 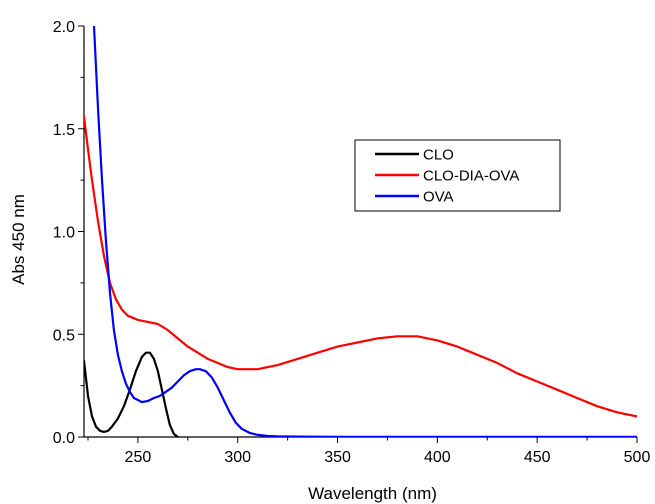 I want to click on x-tick-label: 350, so click(x=337, y=457).